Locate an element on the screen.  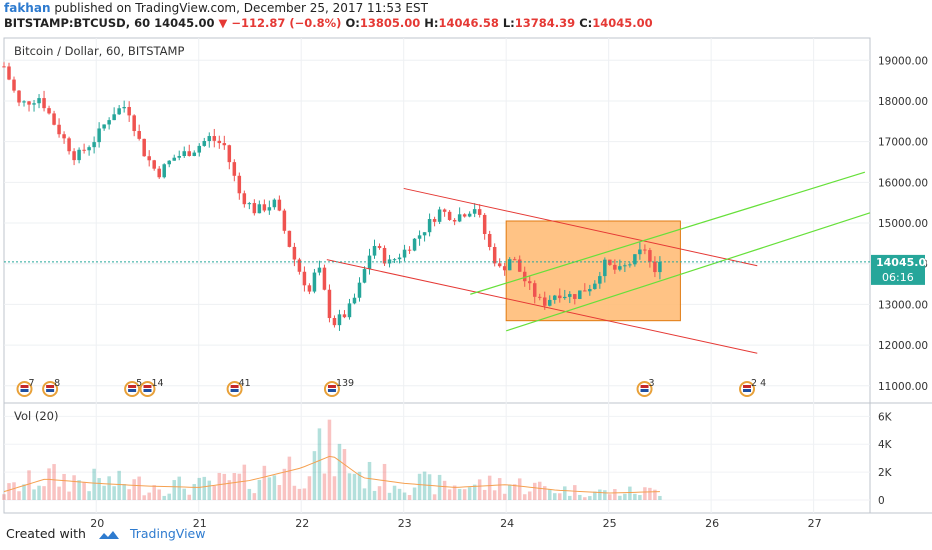
price-tick-label: 17000.00 is located at coordinates (903, 143).